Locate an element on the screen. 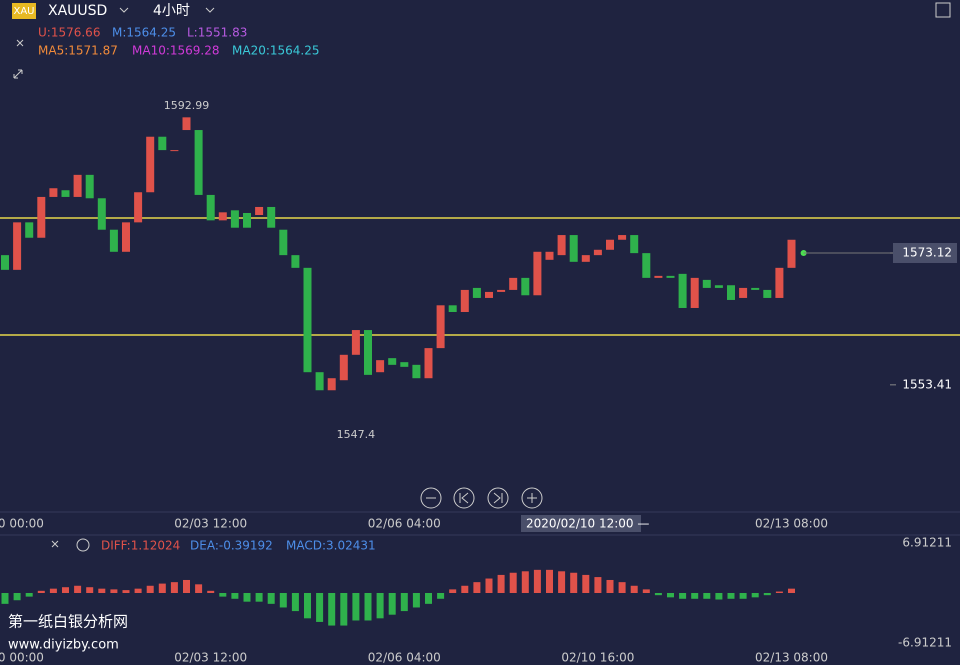 The width and height of the screenshot is (960, 665). boll-upper: U:1576.66 is located at coordinates (69, 33).